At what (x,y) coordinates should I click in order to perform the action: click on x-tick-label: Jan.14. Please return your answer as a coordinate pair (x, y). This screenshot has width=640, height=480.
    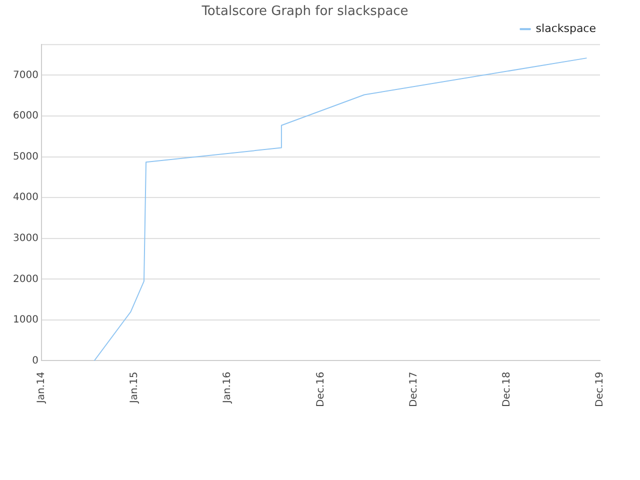
    Looking at the image, I should click on (42, 388).